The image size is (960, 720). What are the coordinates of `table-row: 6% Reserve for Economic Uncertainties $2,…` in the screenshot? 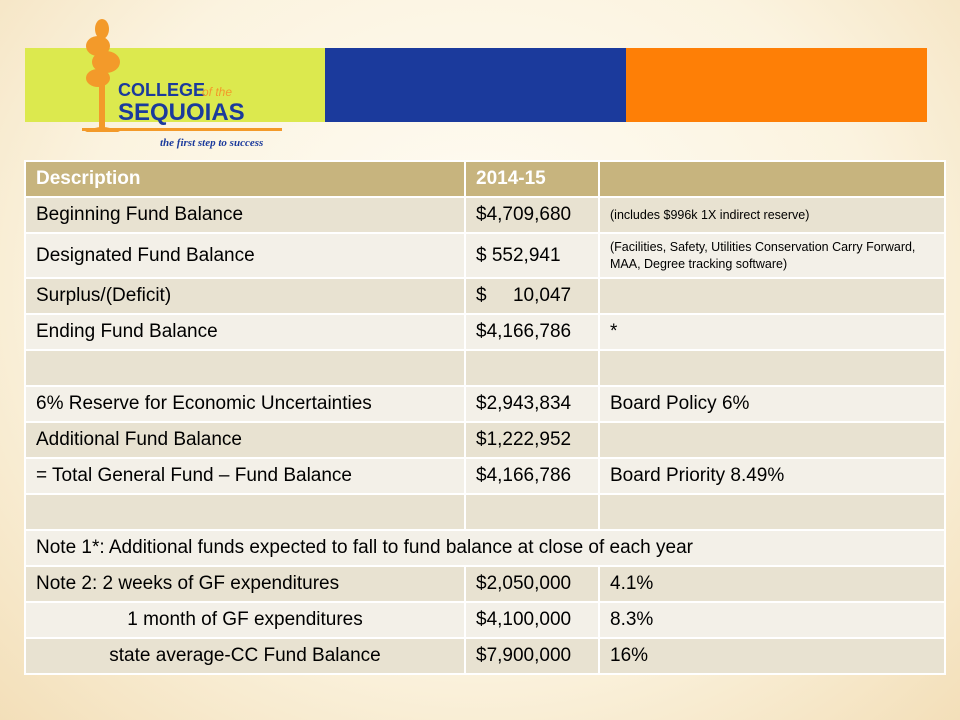 It's located at (485, 404).